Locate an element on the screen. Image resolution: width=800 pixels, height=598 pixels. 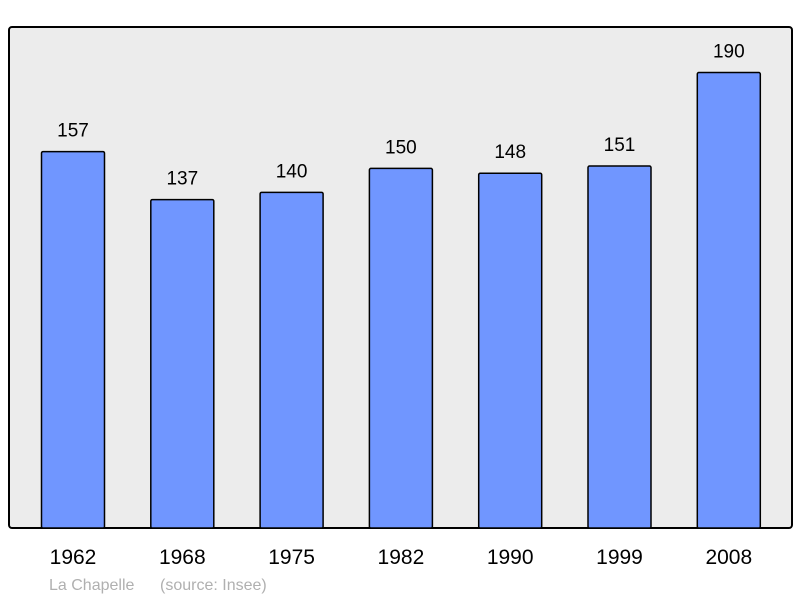
x-tick-label: 2008 is located at coordinates (728, 557).